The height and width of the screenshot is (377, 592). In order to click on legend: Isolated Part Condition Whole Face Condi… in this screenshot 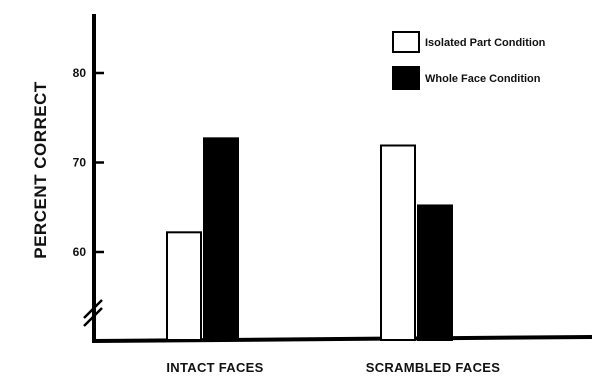, I will do `click(469, 60)`.